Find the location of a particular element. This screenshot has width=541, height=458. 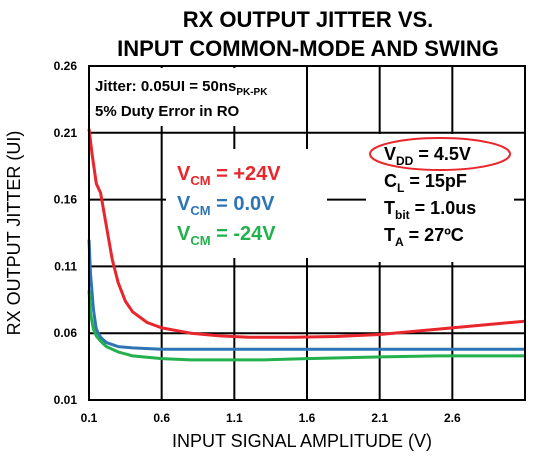

condition-2: Tbit = 1.0us is located at coordinates (430, 210).